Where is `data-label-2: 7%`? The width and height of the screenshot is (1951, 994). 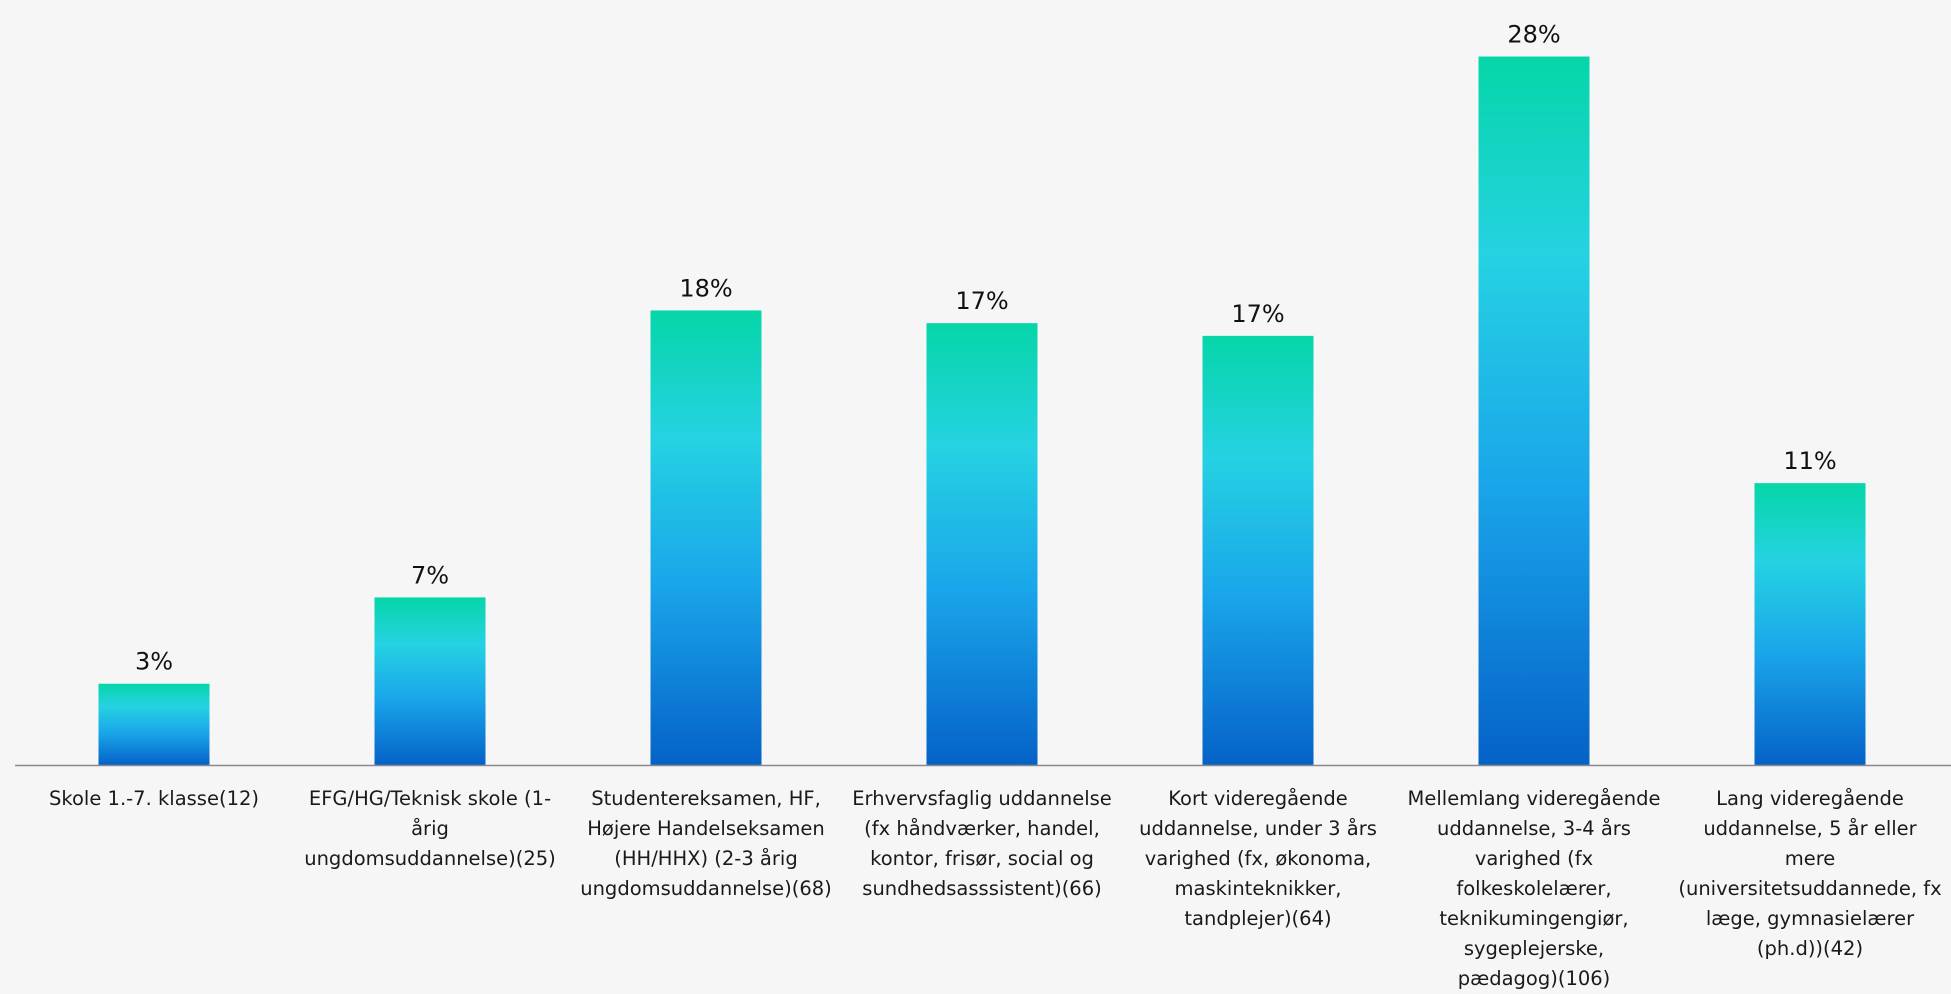 data-label-2: 7% is located at coordinates (430, 575).